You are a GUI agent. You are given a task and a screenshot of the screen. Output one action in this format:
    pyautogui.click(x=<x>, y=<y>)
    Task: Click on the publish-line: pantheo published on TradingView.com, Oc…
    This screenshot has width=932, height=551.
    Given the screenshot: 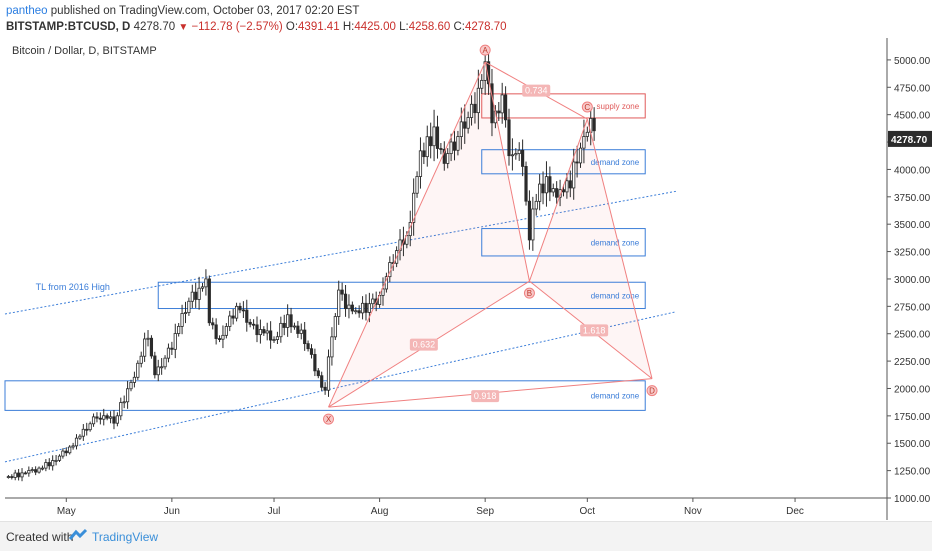 What is the action you would take?
    pyautogui.click(x=182, y=11)
    